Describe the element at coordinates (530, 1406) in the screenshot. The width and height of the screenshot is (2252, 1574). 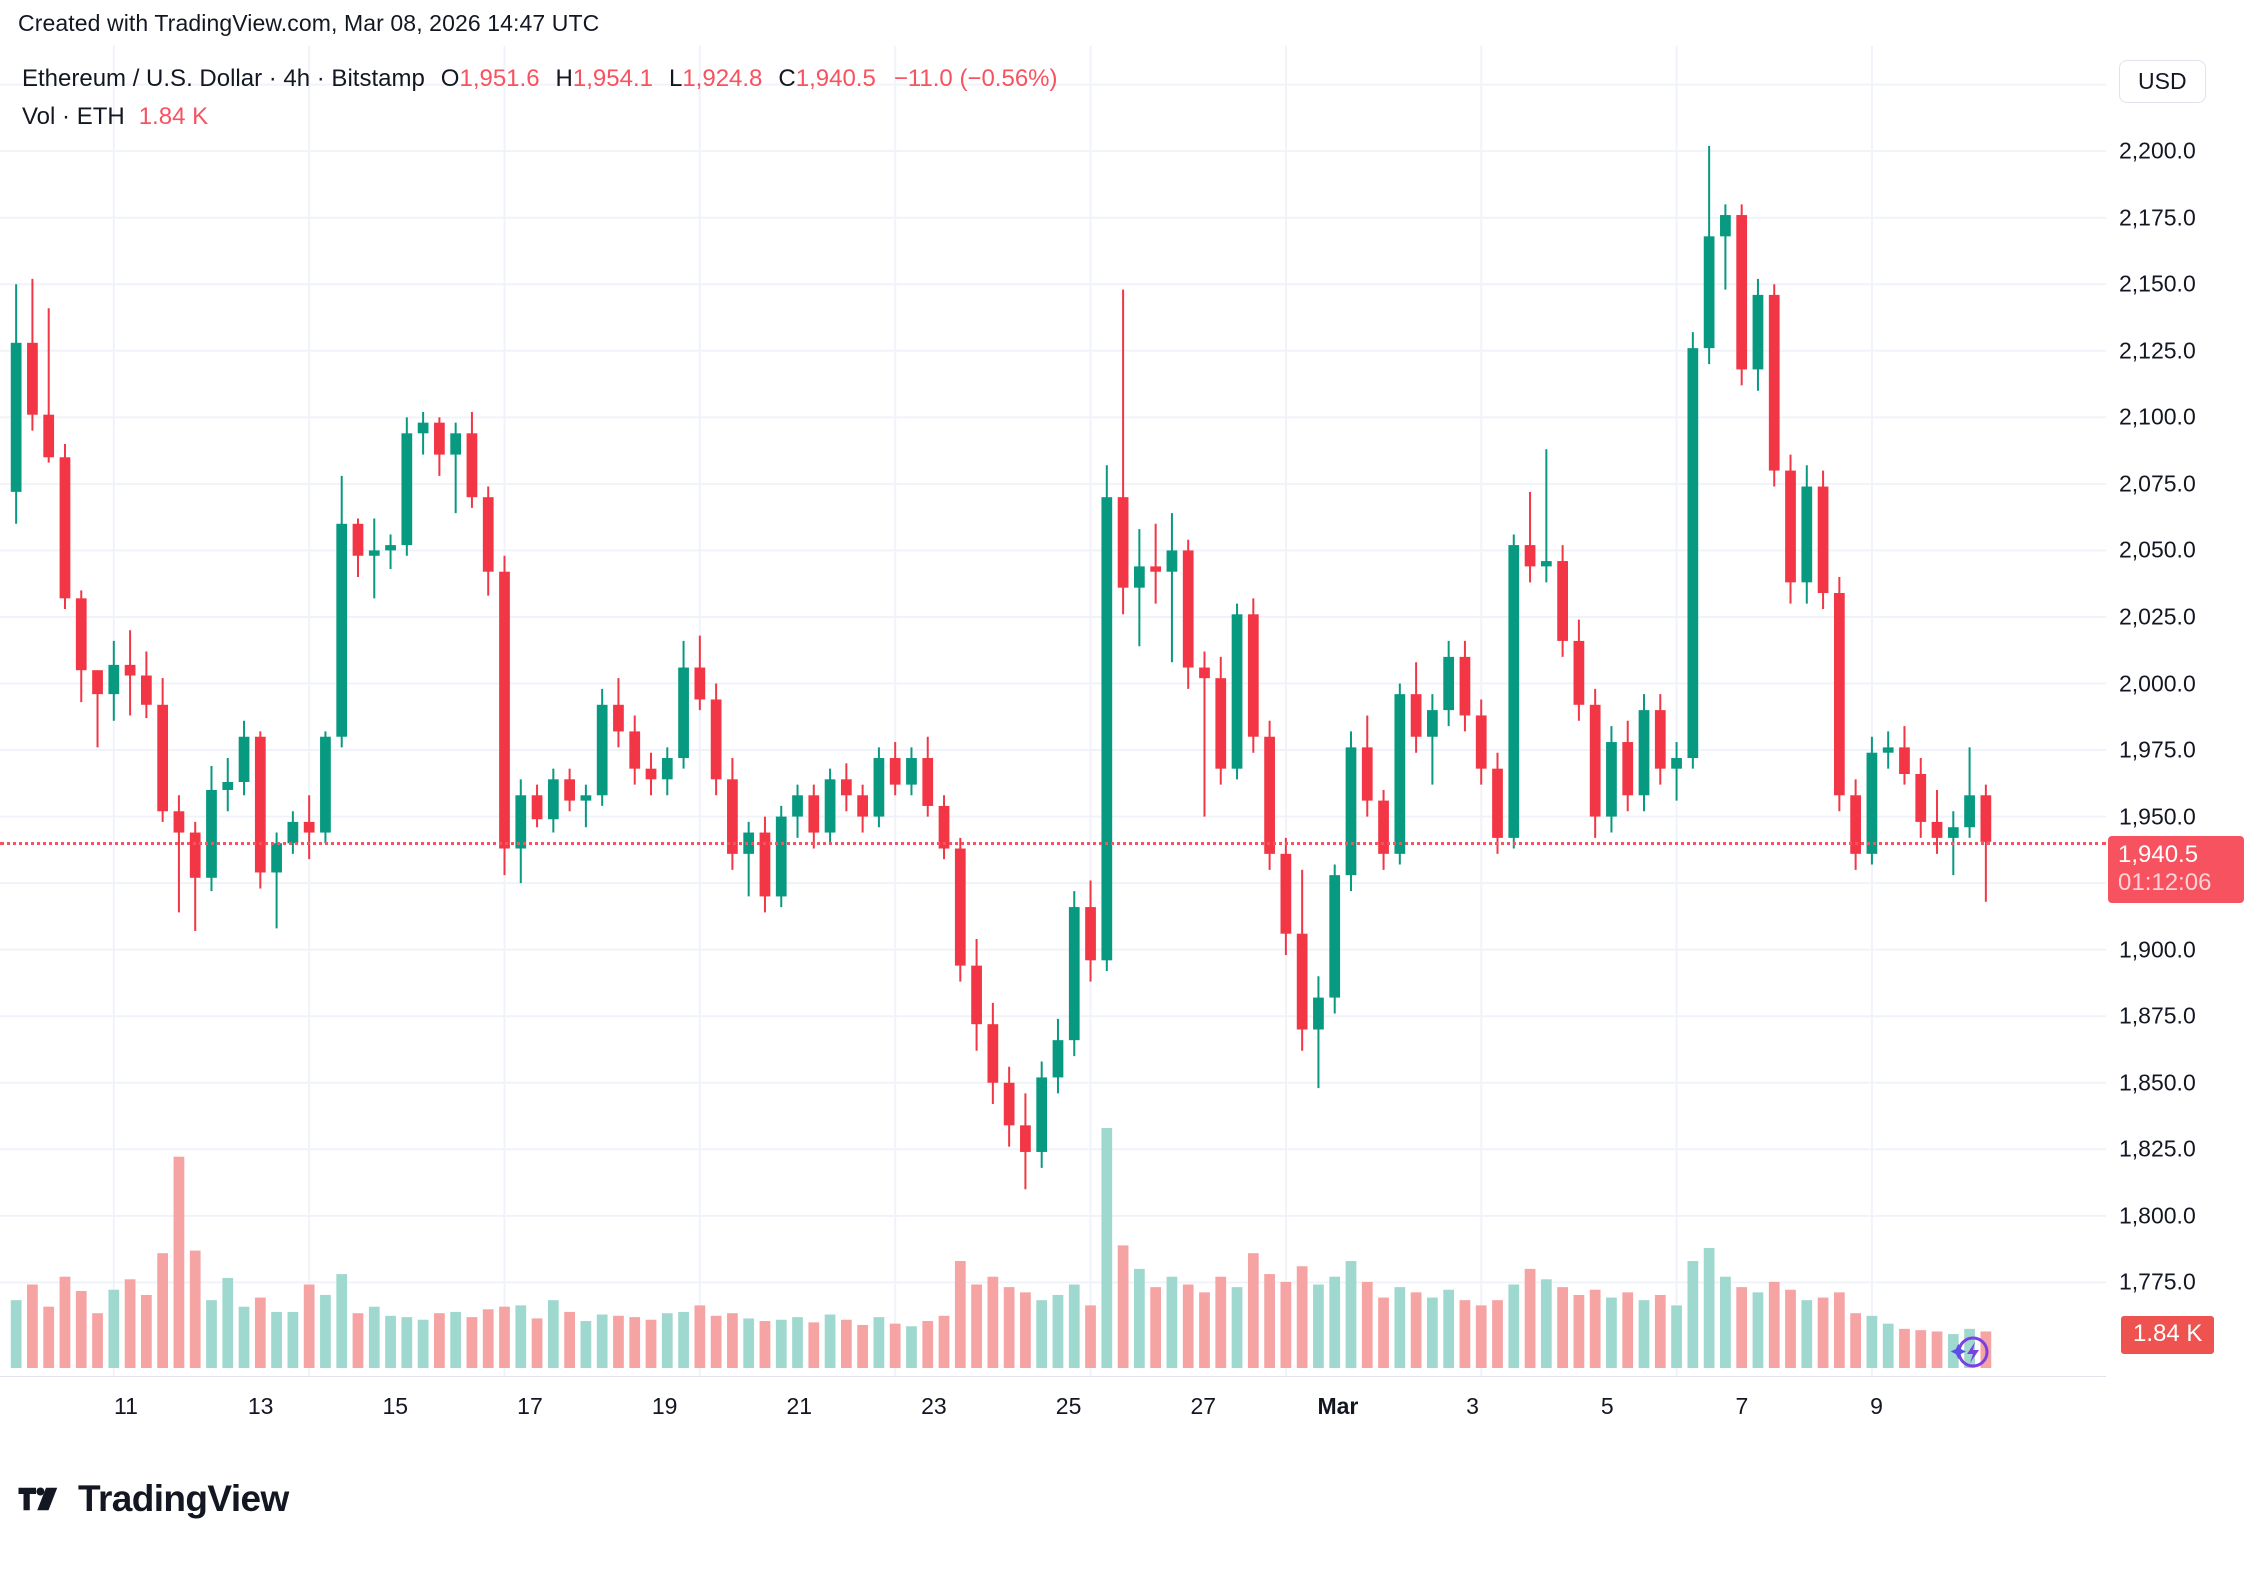
I see `time-axis-tick: 17` at that location.